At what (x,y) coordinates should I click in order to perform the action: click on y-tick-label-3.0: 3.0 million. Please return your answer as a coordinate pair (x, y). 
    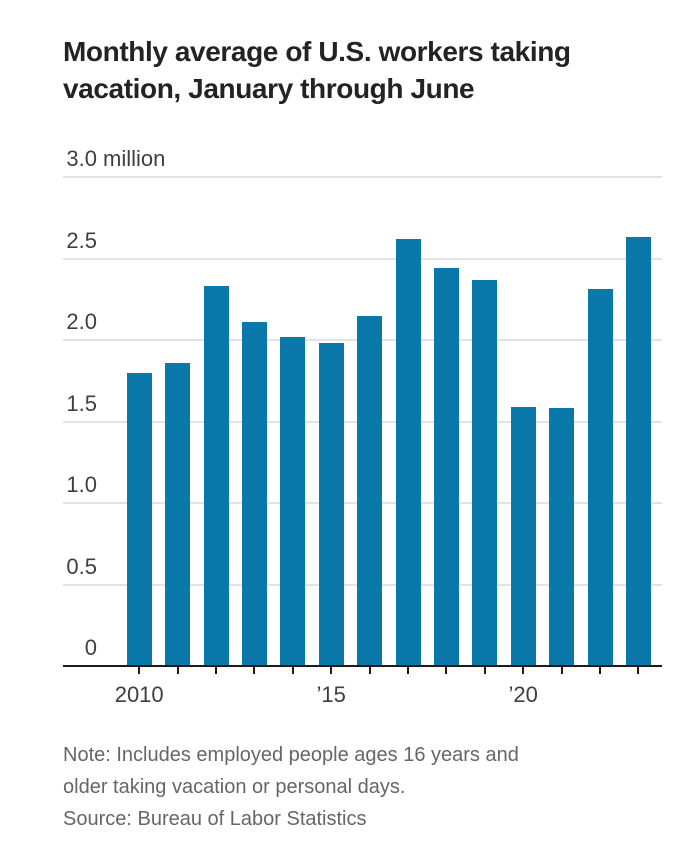
    Looking at the image, I should click on (114, 159).